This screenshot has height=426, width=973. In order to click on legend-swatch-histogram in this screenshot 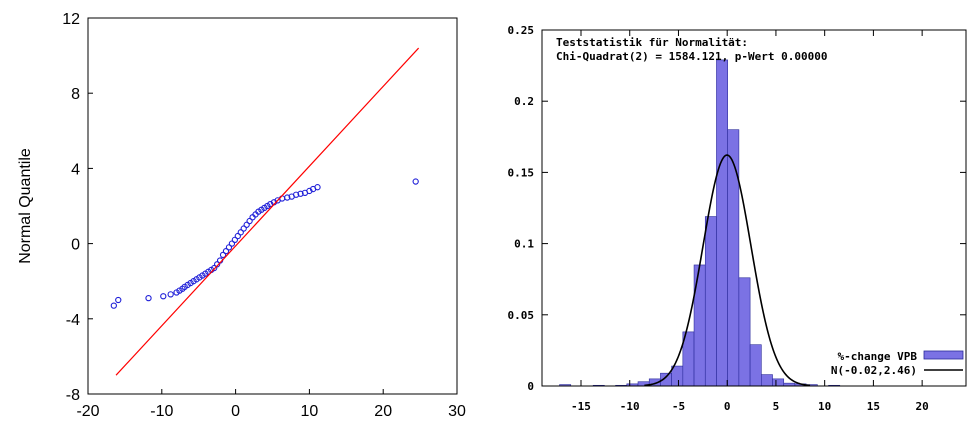, I will do `click(943, 355)`.